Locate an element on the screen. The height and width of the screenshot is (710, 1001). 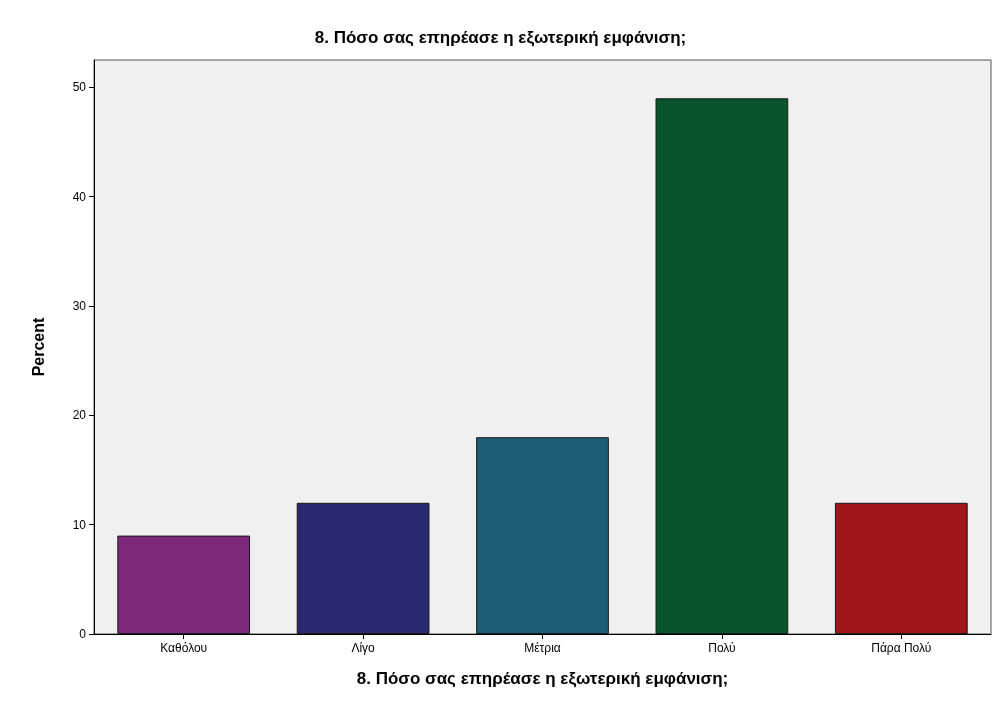
y-tick-label: 30 is located at coordinates (79, 306).